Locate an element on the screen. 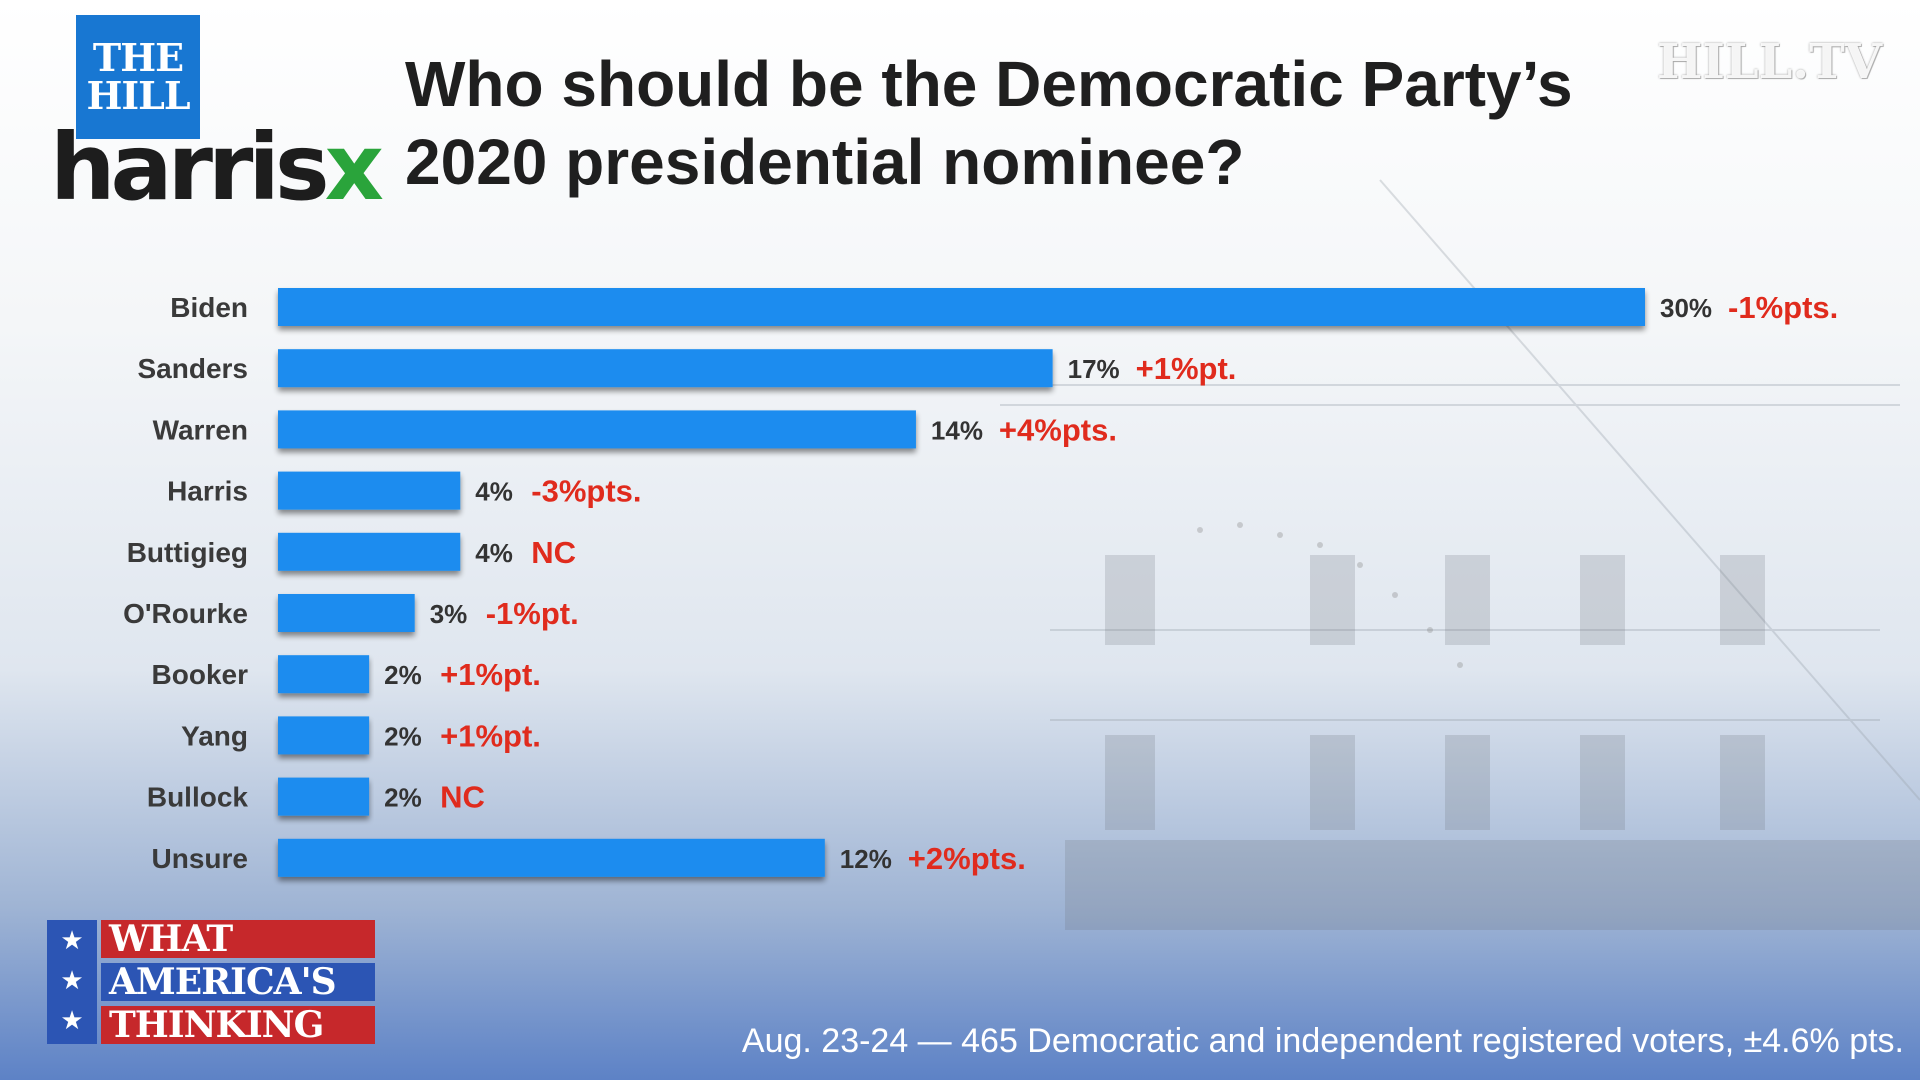 The image size is (1920, 1080). category-label: Buttigieg is located at coordinates (187, 552).